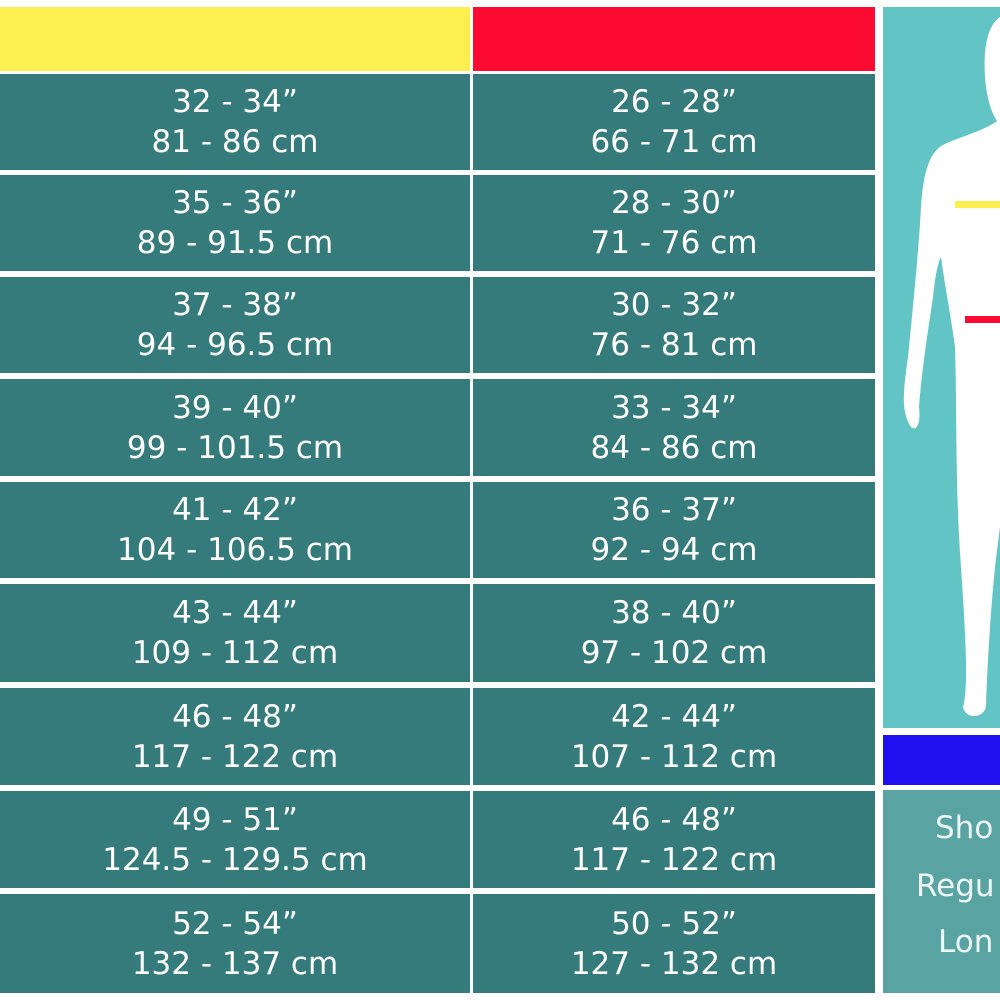  What do you see at coordinates (941, 760) in the screenshot?
I see `leg-header` at bounding box center [941, 760].